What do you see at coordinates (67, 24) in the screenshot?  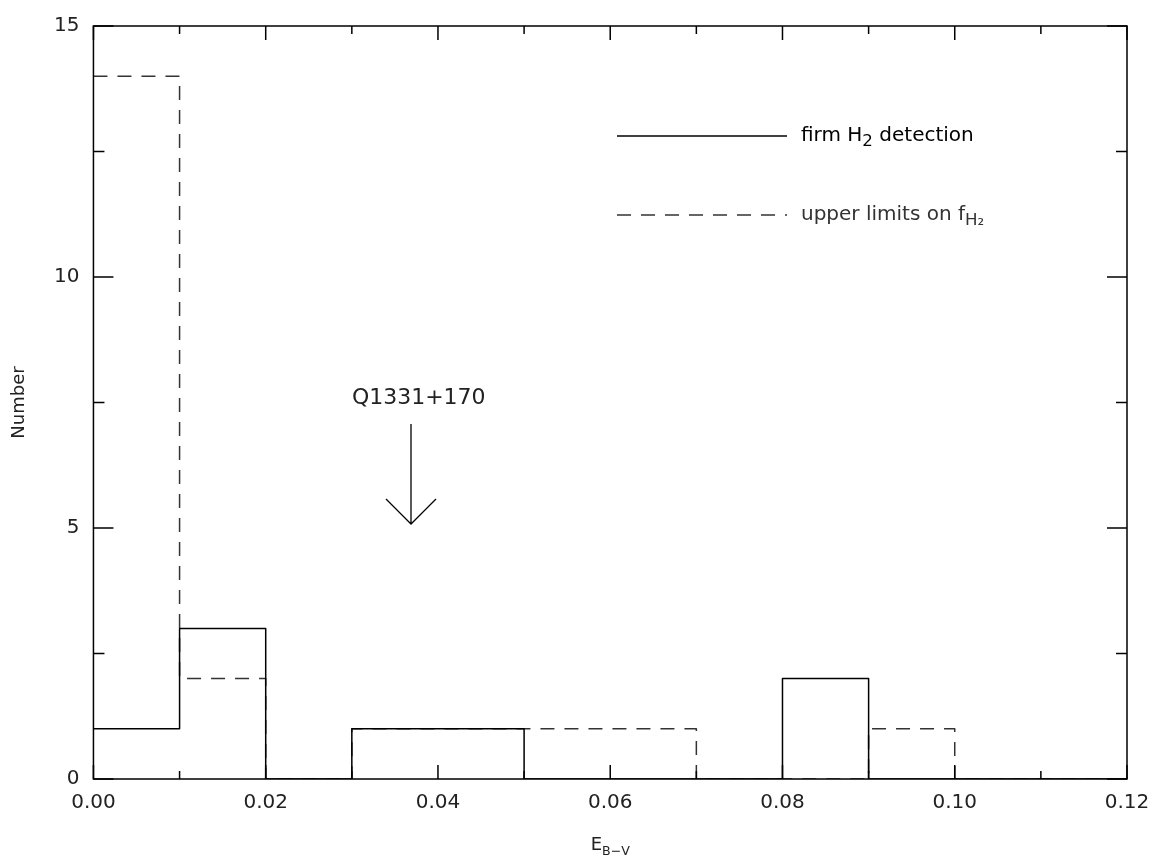 I see `y-tick-label: 15` at bounding box center [67, 24].